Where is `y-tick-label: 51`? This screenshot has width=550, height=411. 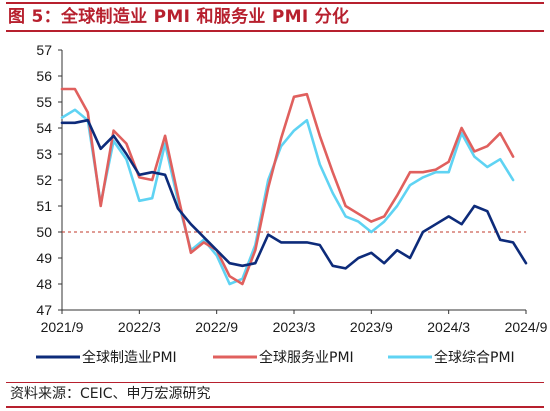
y-tick-label: 51 is located at coordinates (44, 206).